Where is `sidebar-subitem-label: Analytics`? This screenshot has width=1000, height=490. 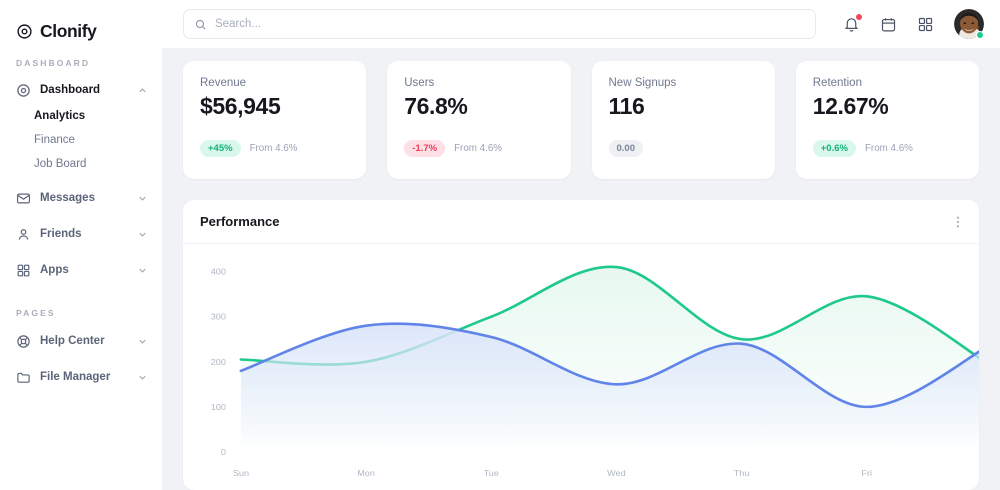
sidebar-subitem-label: Analytics is located at coordinates (60, 116).